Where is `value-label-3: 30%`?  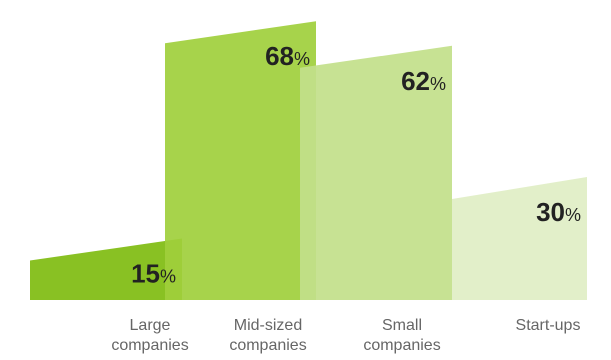
value-label-3: 30% is located at coordinates (558, 212).